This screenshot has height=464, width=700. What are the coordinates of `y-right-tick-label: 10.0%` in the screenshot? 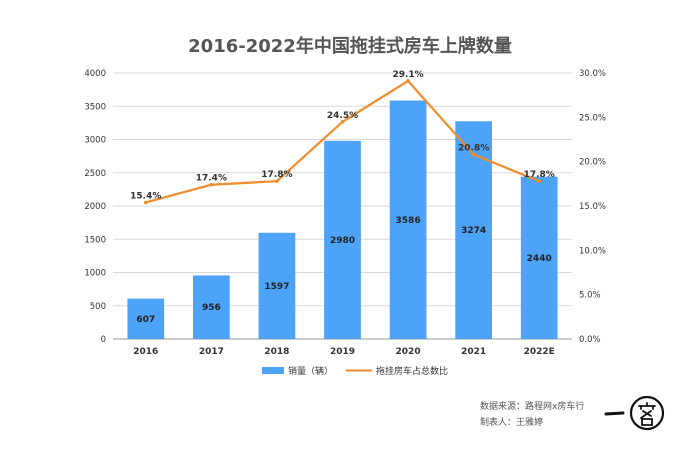 It's located at (592, 251).